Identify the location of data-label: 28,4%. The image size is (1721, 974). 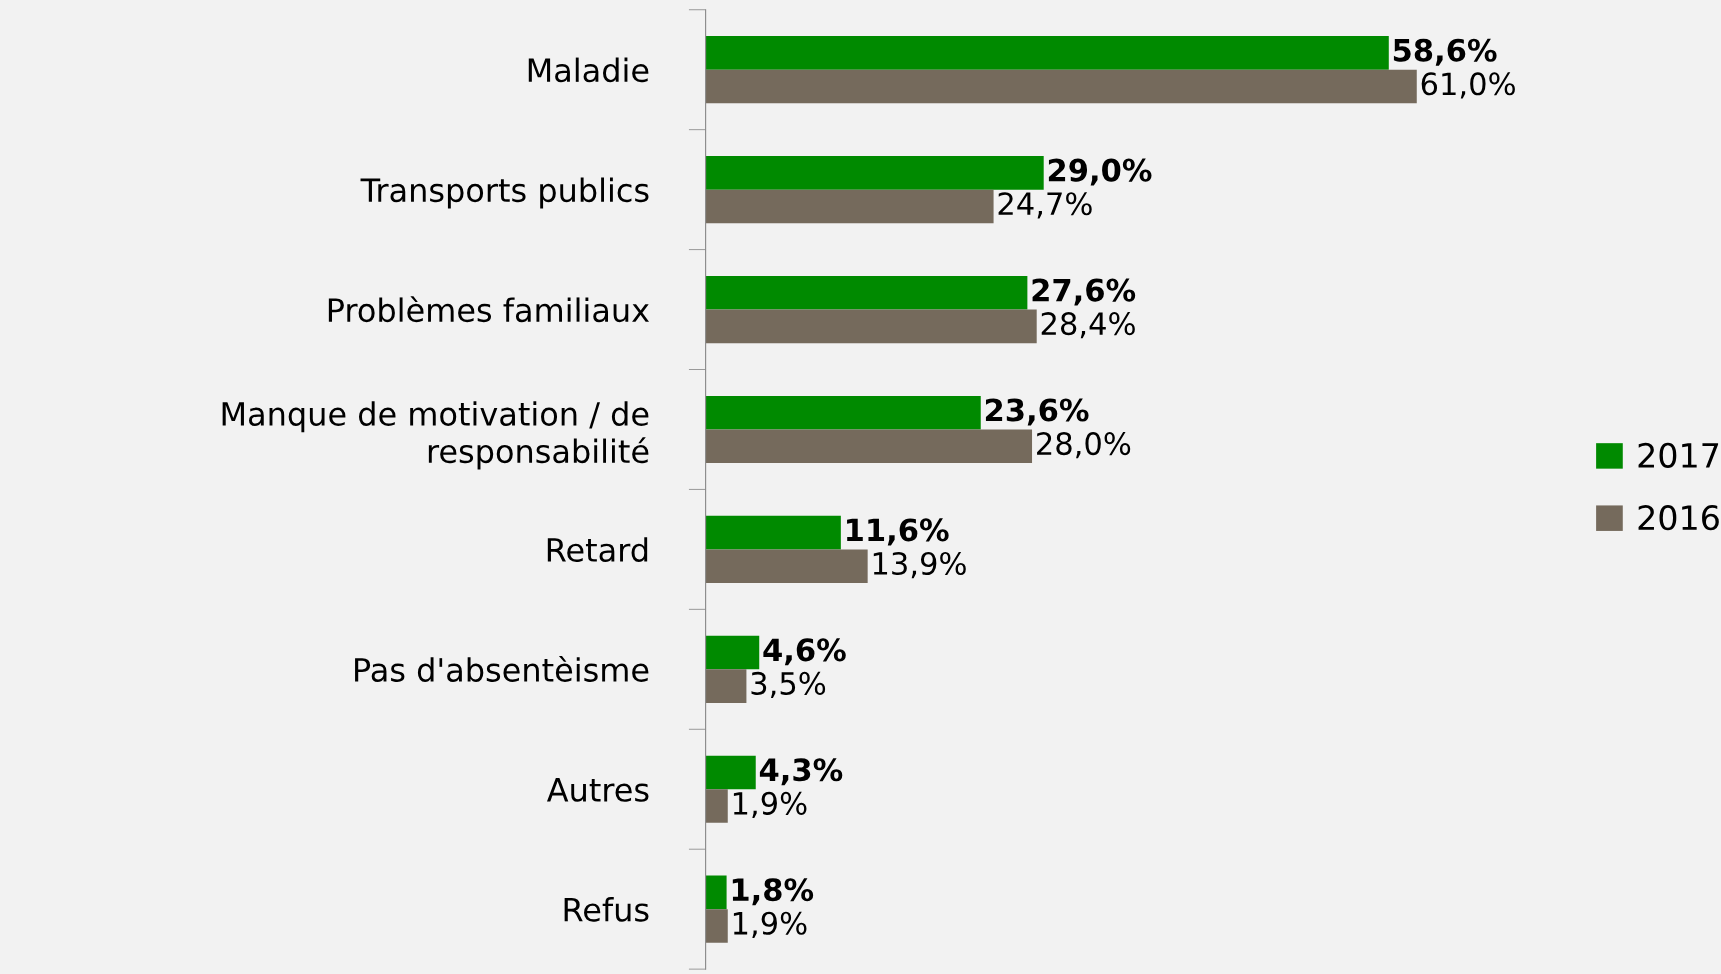
(1088, 325).